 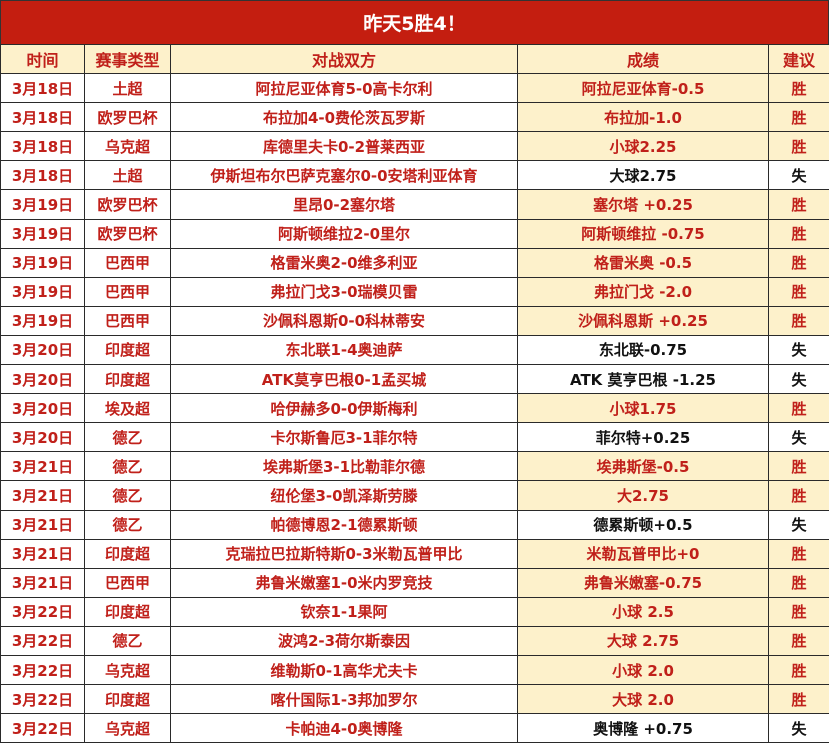 I want to click on table-row: 3月20日 德乙 卡尔斯鲁厄3-1菲尔特 菲尔特+0.25 失, so click(x=414, y=437).